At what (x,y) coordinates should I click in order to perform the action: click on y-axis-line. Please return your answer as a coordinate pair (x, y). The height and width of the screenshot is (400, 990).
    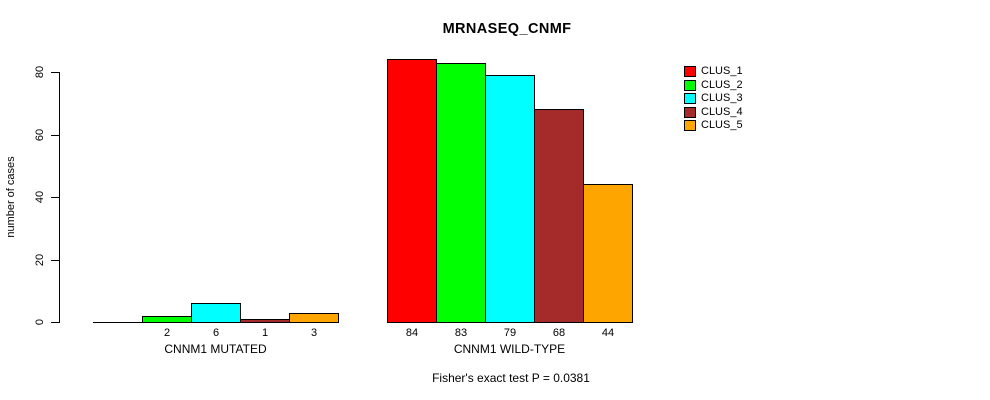
    Looking at the image, I should click on (59, 197).